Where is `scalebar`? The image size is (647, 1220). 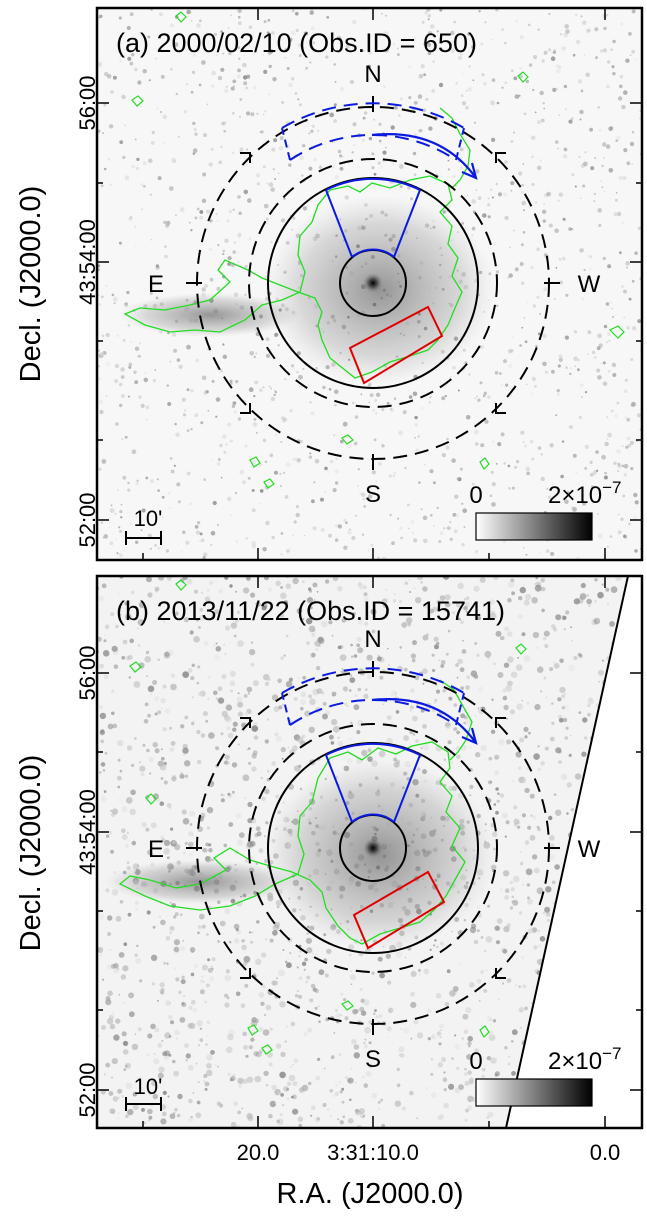
scalebar is located at coordinates (143, 1104).